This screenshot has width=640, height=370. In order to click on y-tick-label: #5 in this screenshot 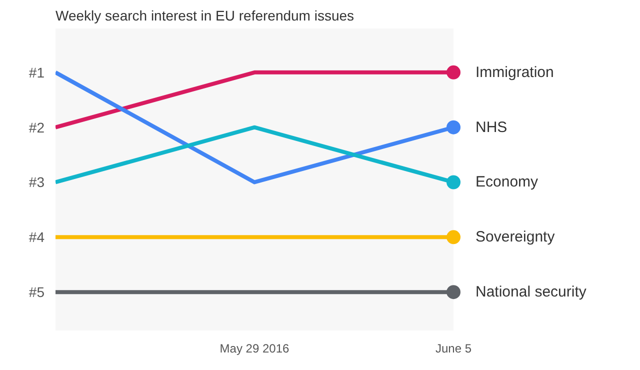, I will do `click(36, 292)`.